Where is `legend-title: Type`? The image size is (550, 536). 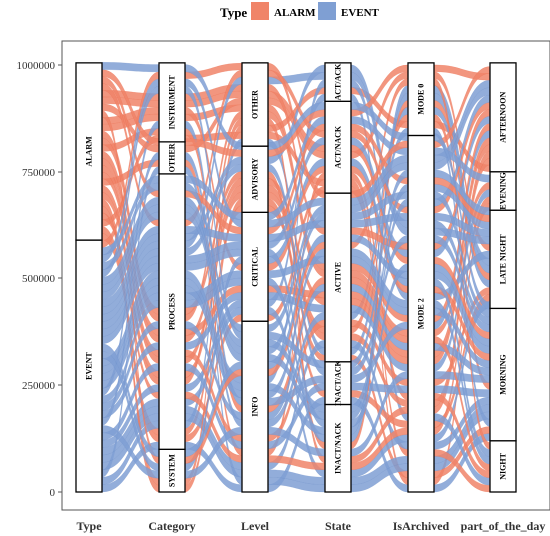
legend-title: Type is located at coordinates (233, 12).